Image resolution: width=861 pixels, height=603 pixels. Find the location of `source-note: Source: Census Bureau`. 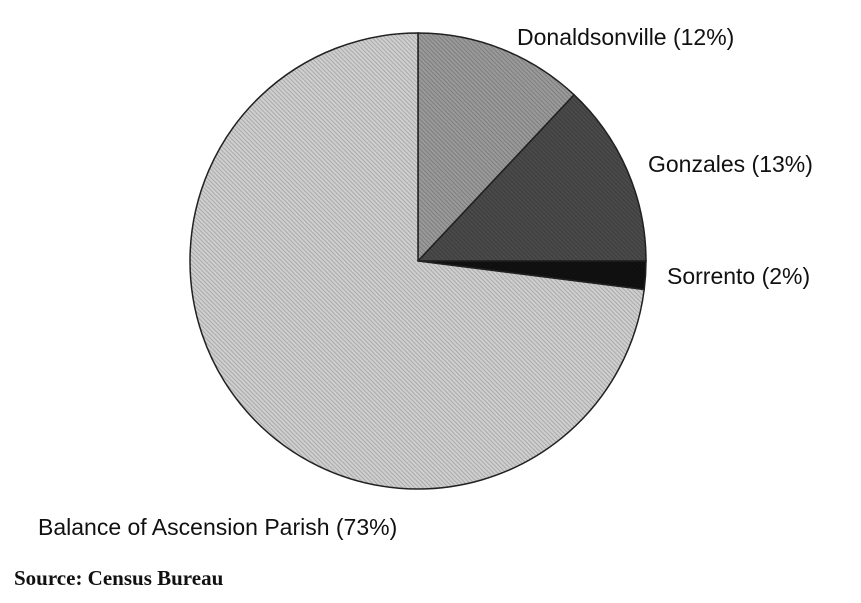

source-note: Source: Census Bureau is located at coordinates (119, 578).